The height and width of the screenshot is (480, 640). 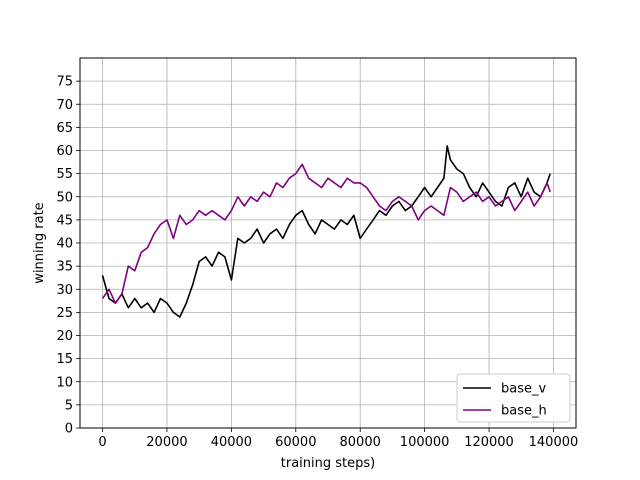 I want to click on y-tick-label: 40, so click(x=64, y=244).